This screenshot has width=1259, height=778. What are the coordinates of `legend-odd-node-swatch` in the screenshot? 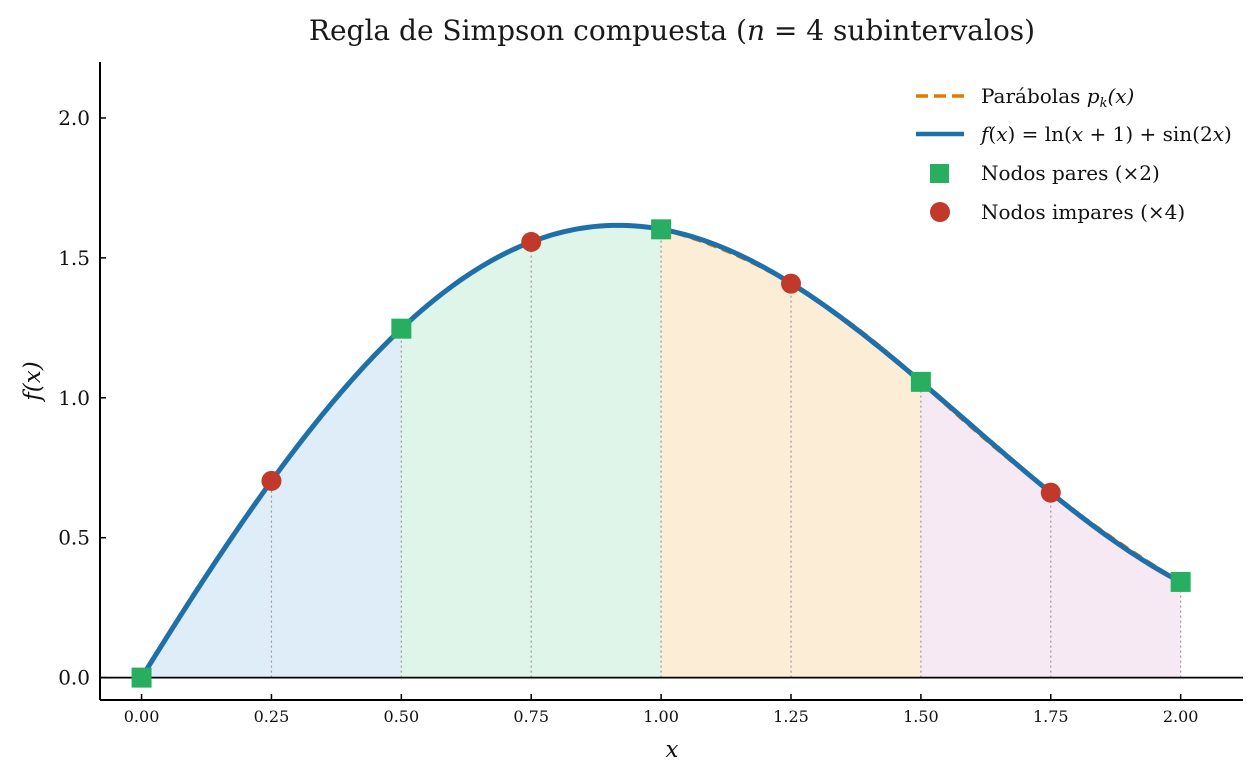 It's located at (940, 212).